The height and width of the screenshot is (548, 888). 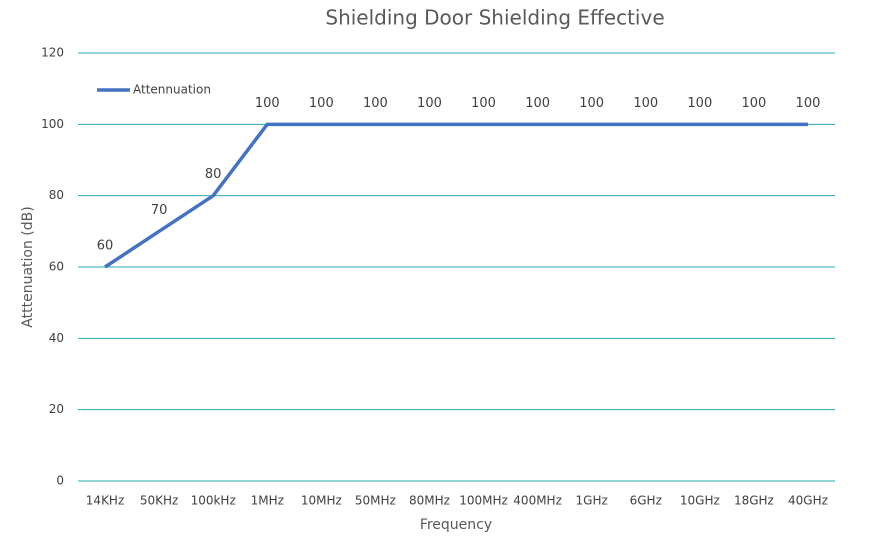 What do you see at coordinates (537, 501) in the screenshot?
I see `x-tick-label: 400MHz` at bounding box center [537, 501].